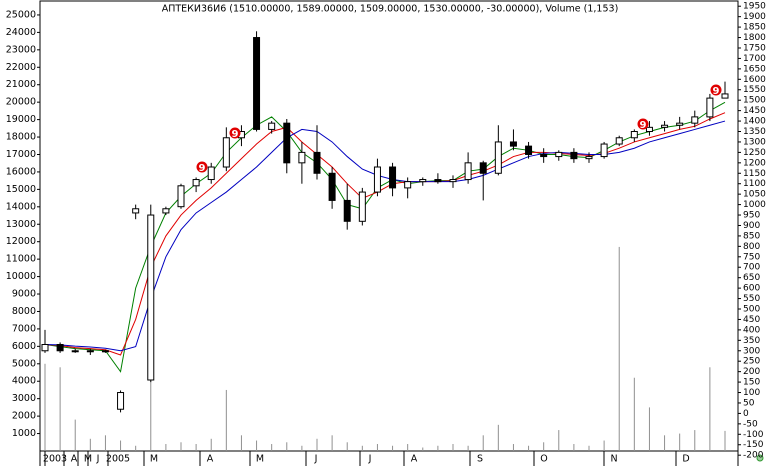 The width and height of the screenshot is (781, 466). I want to click on y2-tick-label: 0, so click(746, 414).